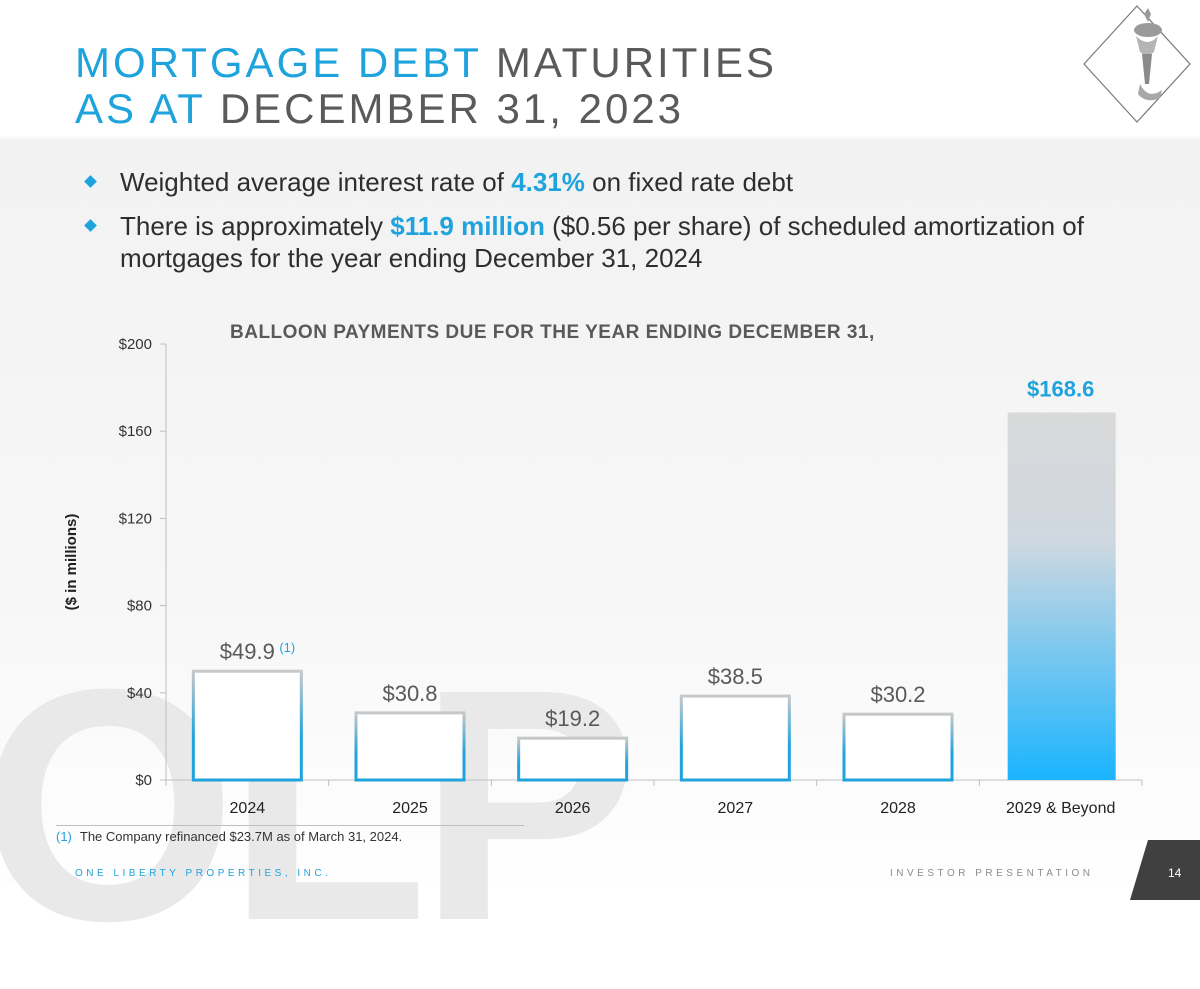 This screenshot has height=989, width=1200. Describe the element at coordinates (247, 651) in the screenshot. I see `data-label: $49.9` at that location.